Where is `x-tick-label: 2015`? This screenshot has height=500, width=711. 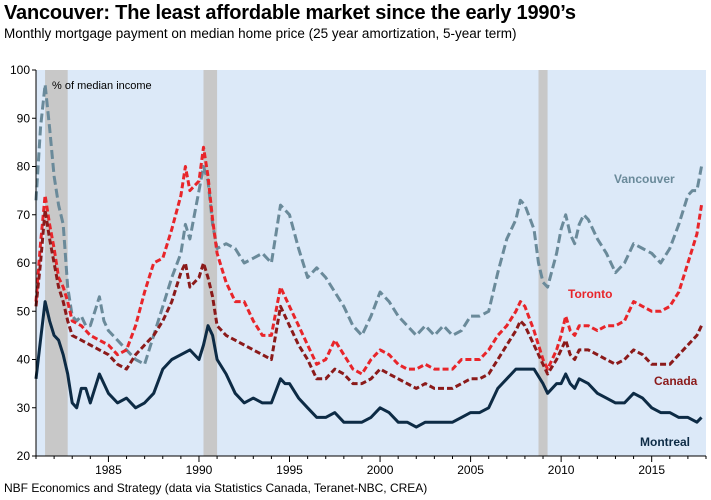 x-tick-label: 2015 is located at coordinates (651, 470).